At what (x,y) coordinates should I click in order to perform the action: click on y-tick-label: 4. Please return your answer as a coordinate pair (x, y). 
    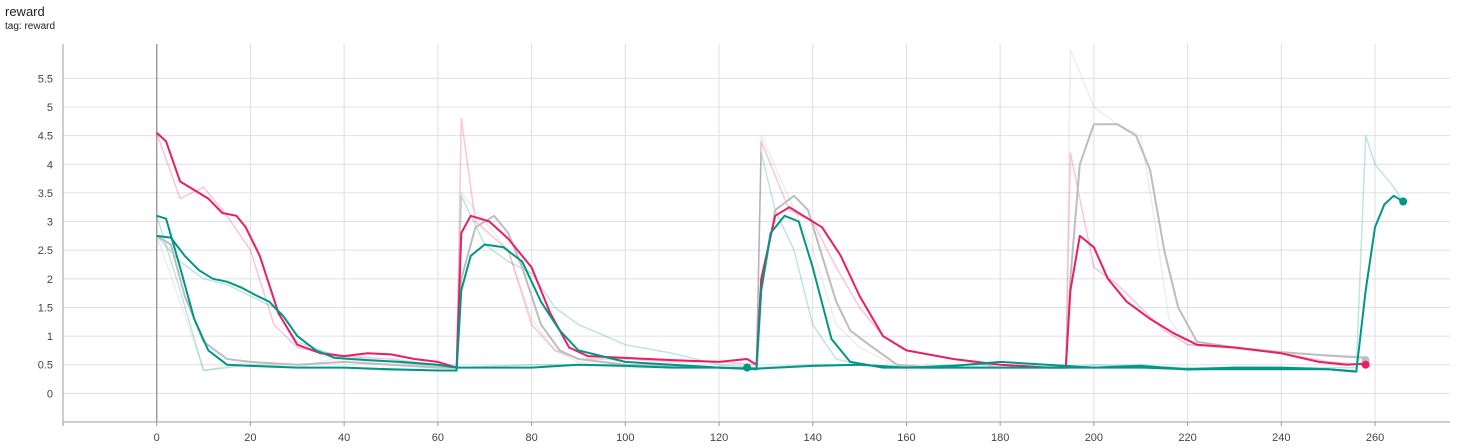
    Looking at the image, I should click on (50, 165).